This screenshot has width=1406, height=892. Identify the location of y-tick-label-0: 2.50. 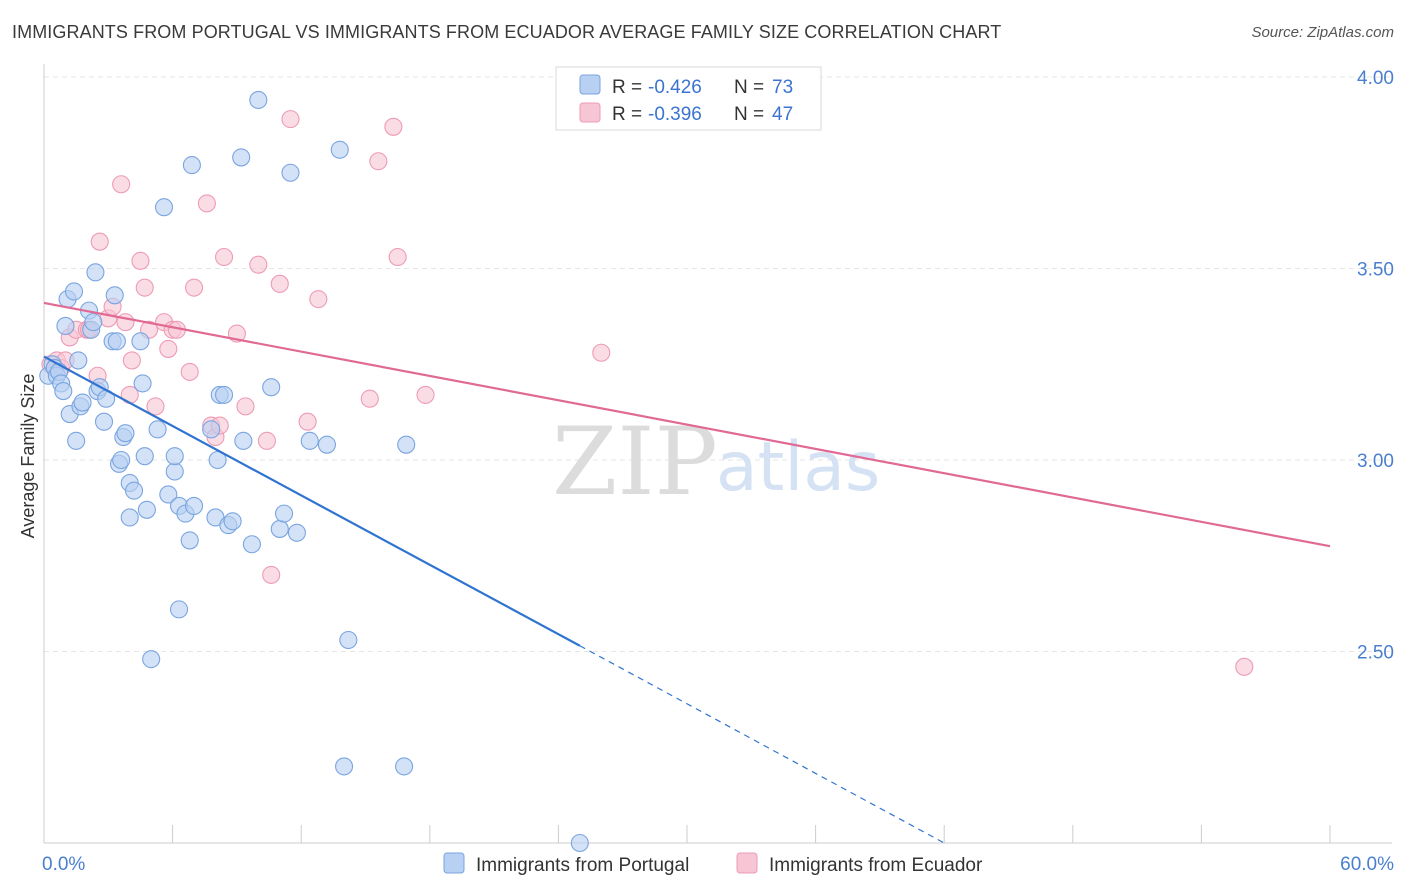
(1375, 653).